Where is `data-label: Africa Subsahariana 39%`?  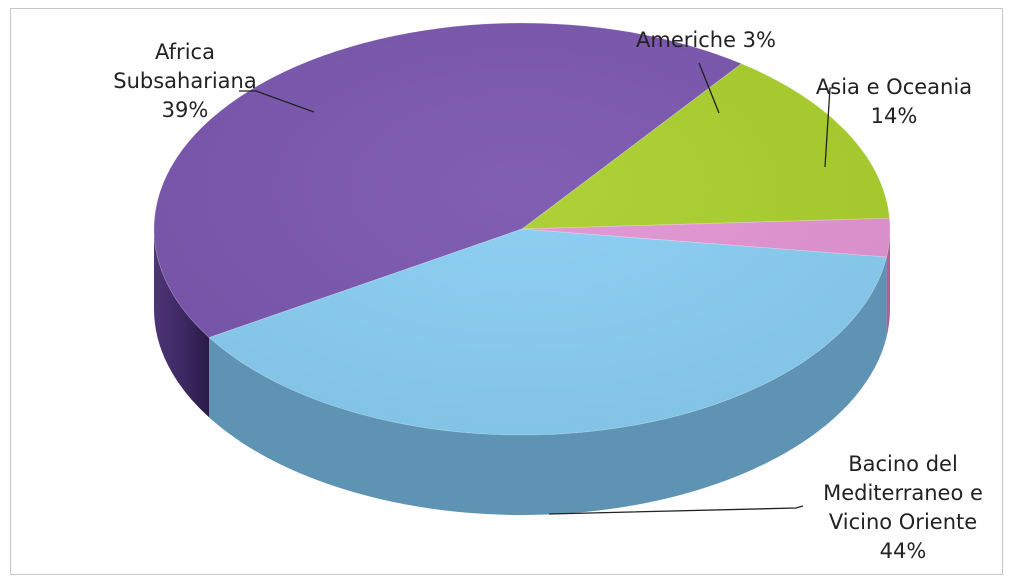
data-label: Africa Subsahariana 39% is located at coordinates (184, 81).